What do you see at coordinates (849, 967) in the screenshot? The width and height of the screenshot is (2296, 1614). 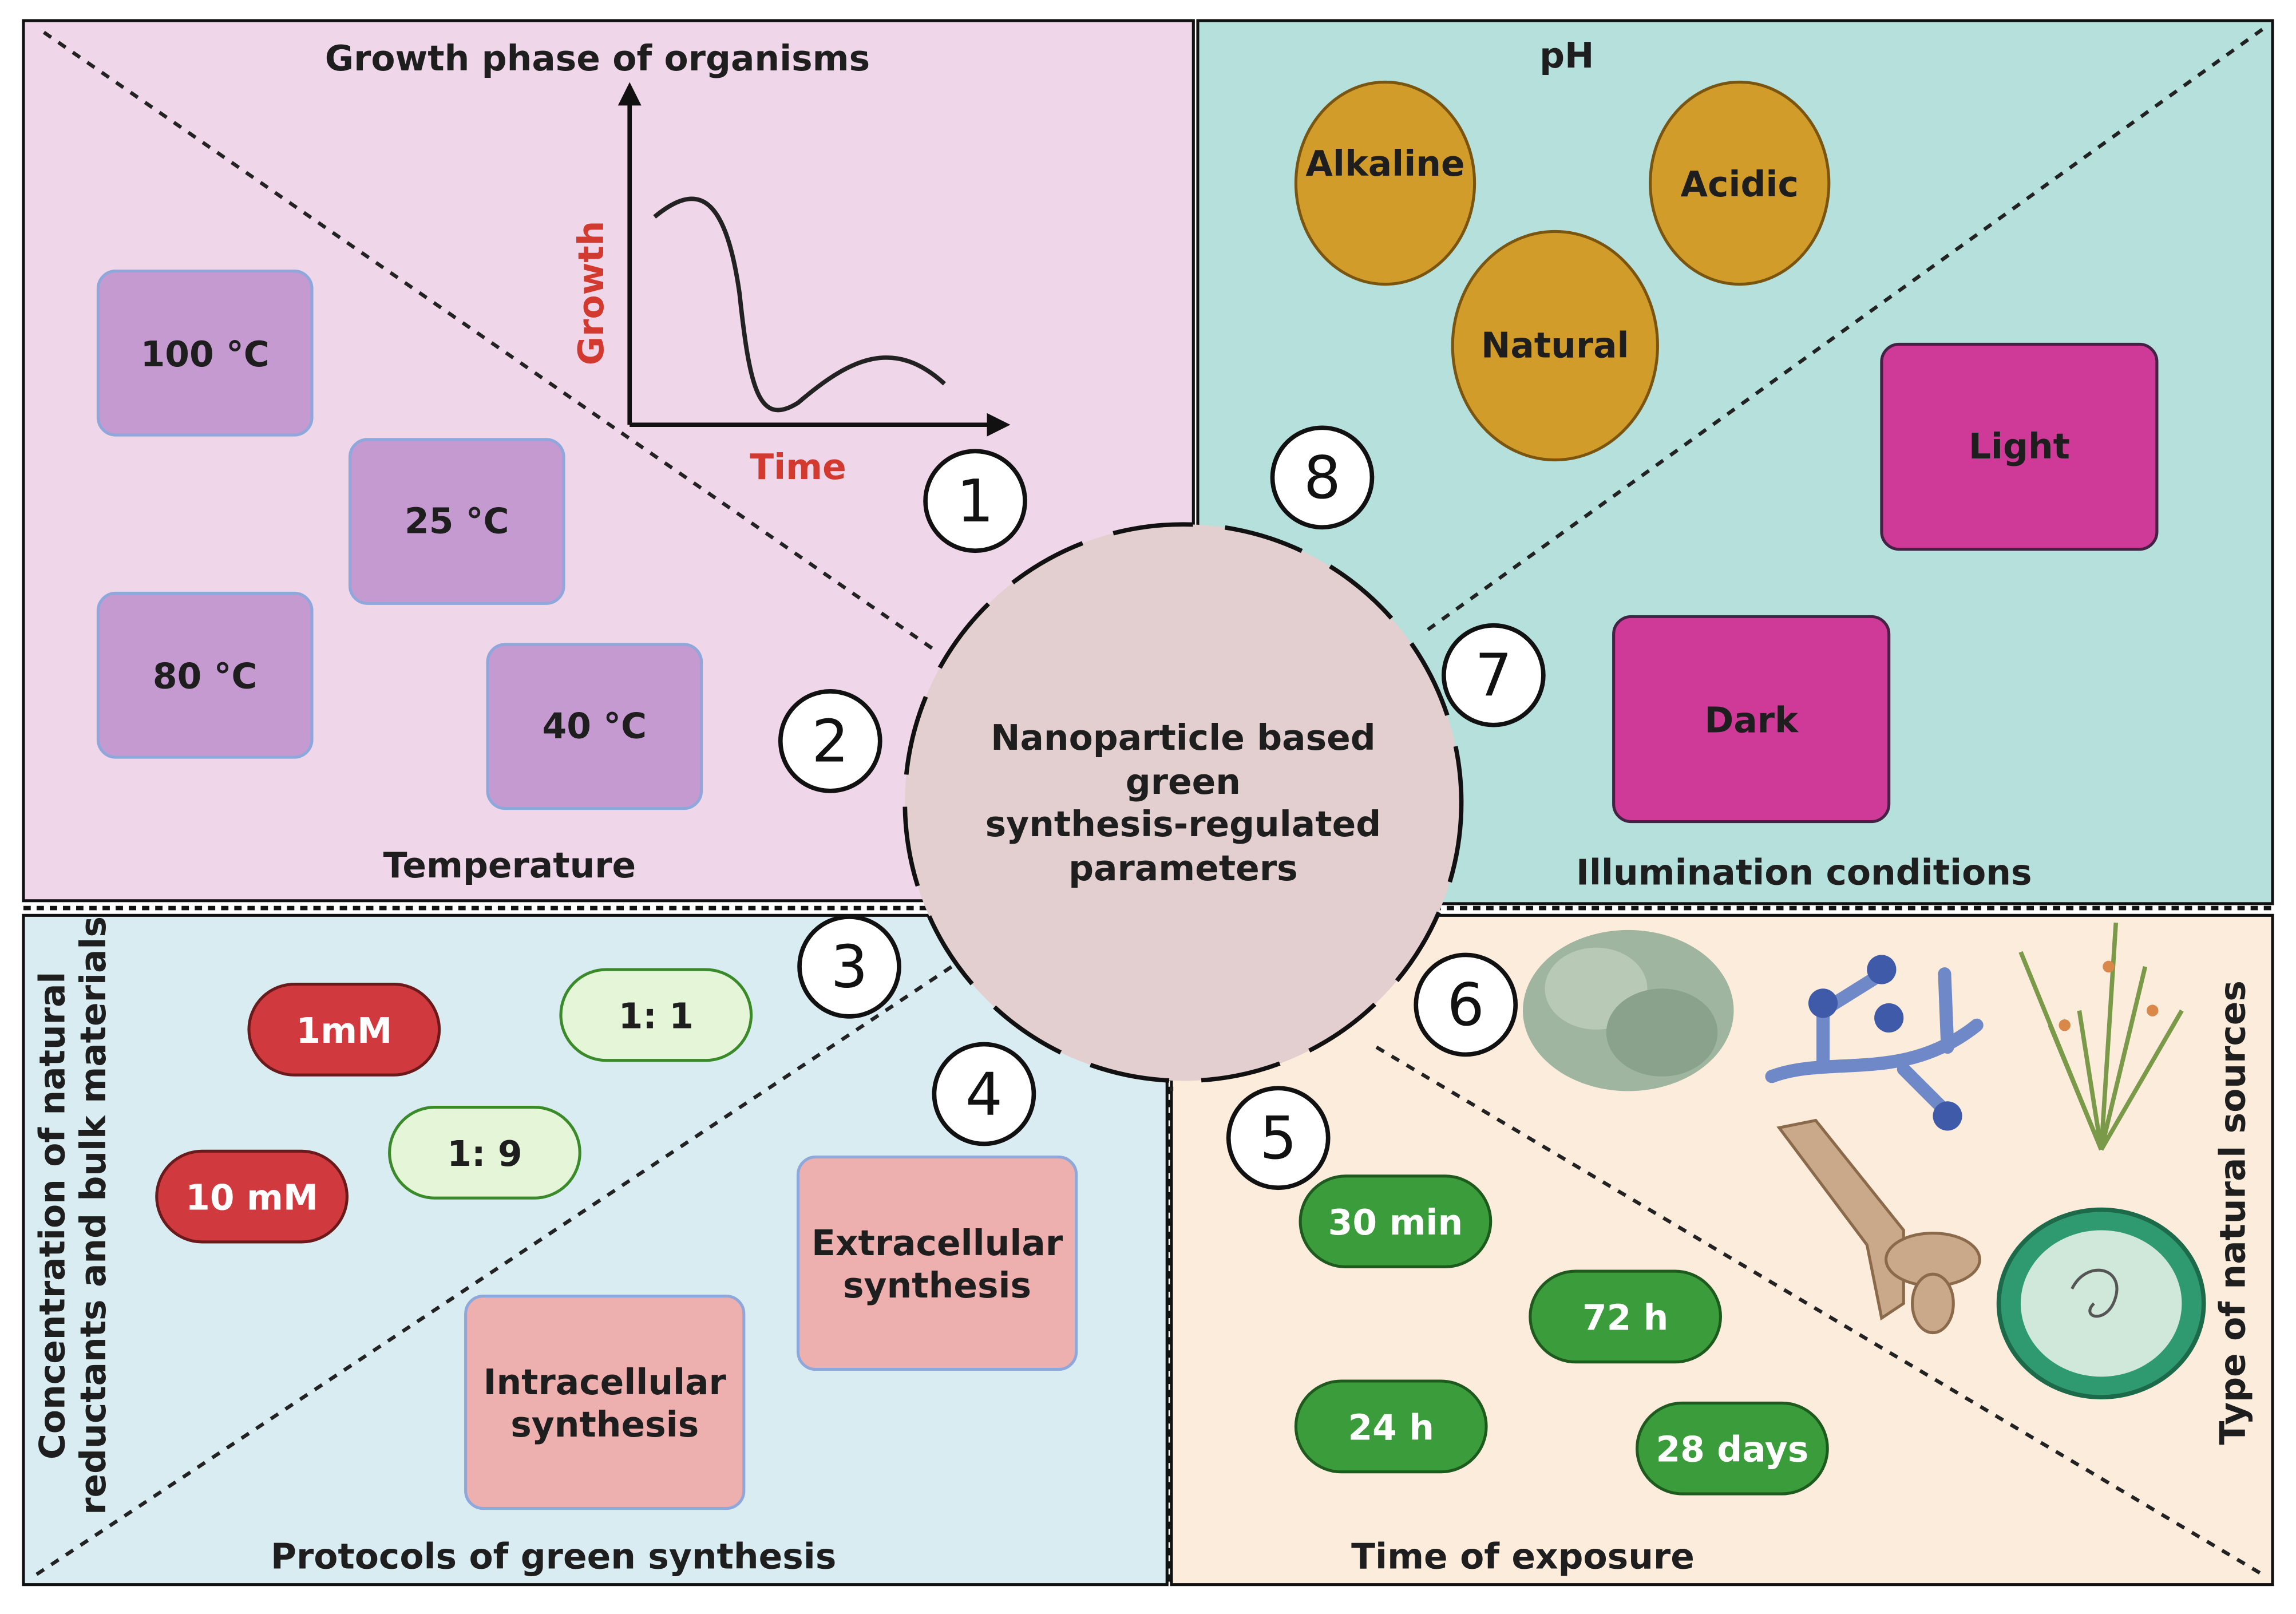 I see `marker-3: 3` at bounding box center [849, 967].